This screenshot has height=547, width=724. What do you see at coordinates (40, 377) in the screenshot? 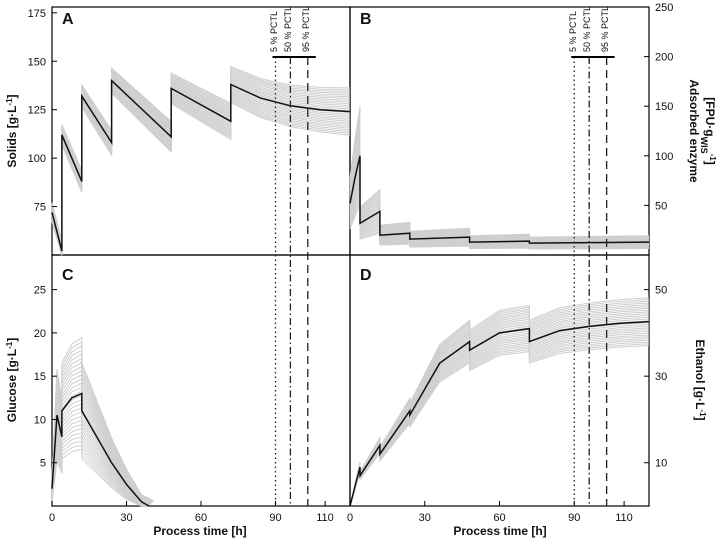
I see `y-tick-label: 15` at bounding box center [40, 377].